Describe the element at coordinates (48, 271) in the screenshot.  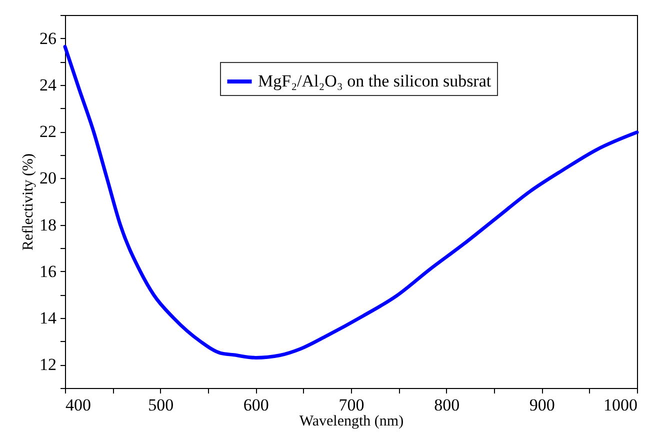
I see `y-tick-label: 16` at that location.